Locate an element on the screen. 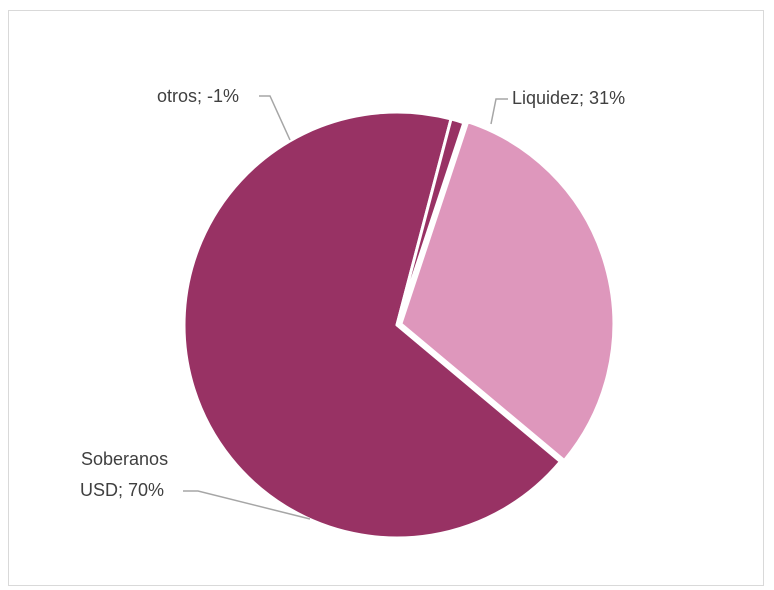 This screenshot has height=590, width=774. label-otros: otros; -1% is located at coordinates (198, 96).